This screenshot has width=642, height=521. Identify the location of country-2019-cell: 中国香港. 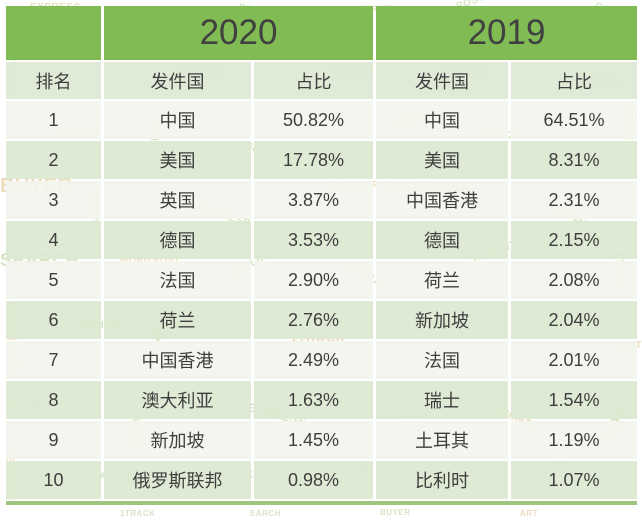
(442, 200).